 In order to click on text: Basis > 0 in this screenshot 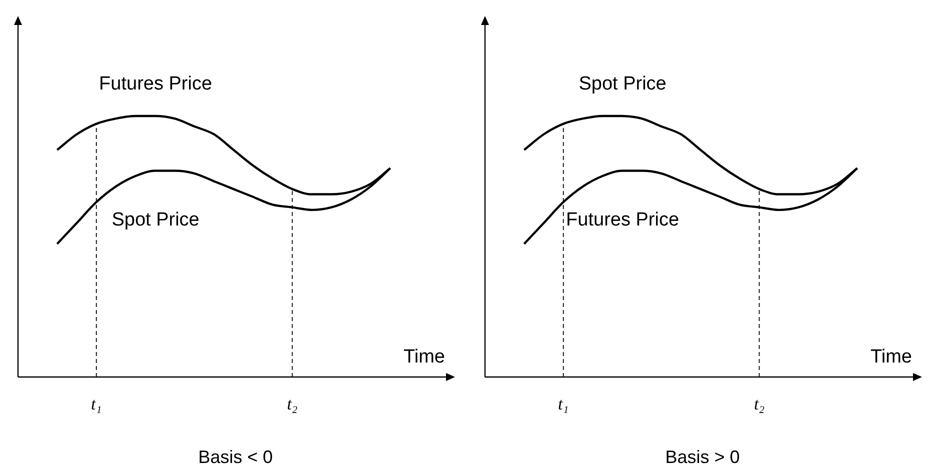, I will do `click(702, 457)`.